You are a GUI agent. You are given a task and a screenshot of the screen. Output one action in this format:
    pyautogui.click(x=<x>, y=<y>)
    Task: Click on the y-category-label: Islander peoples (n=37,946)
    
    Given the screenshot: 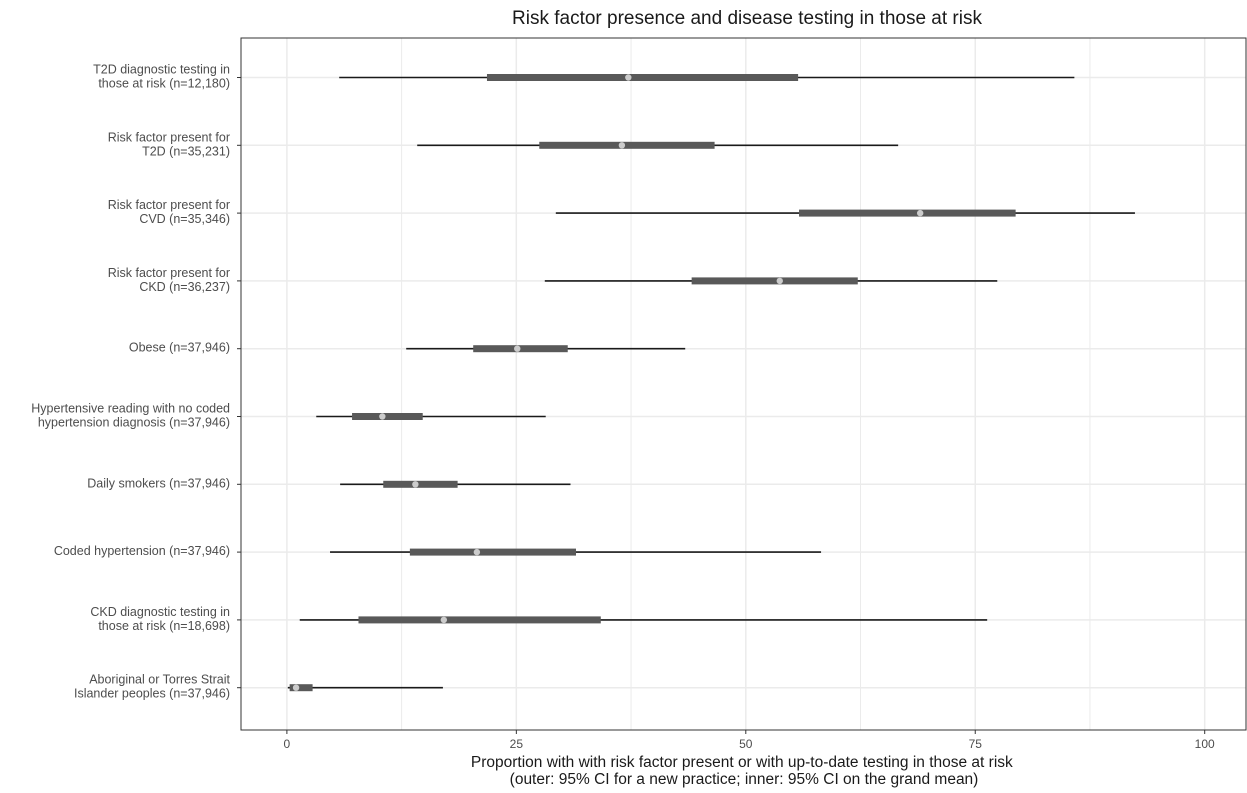 What is the action you would take?
    pyautogui.click(x=152, y=694)
    